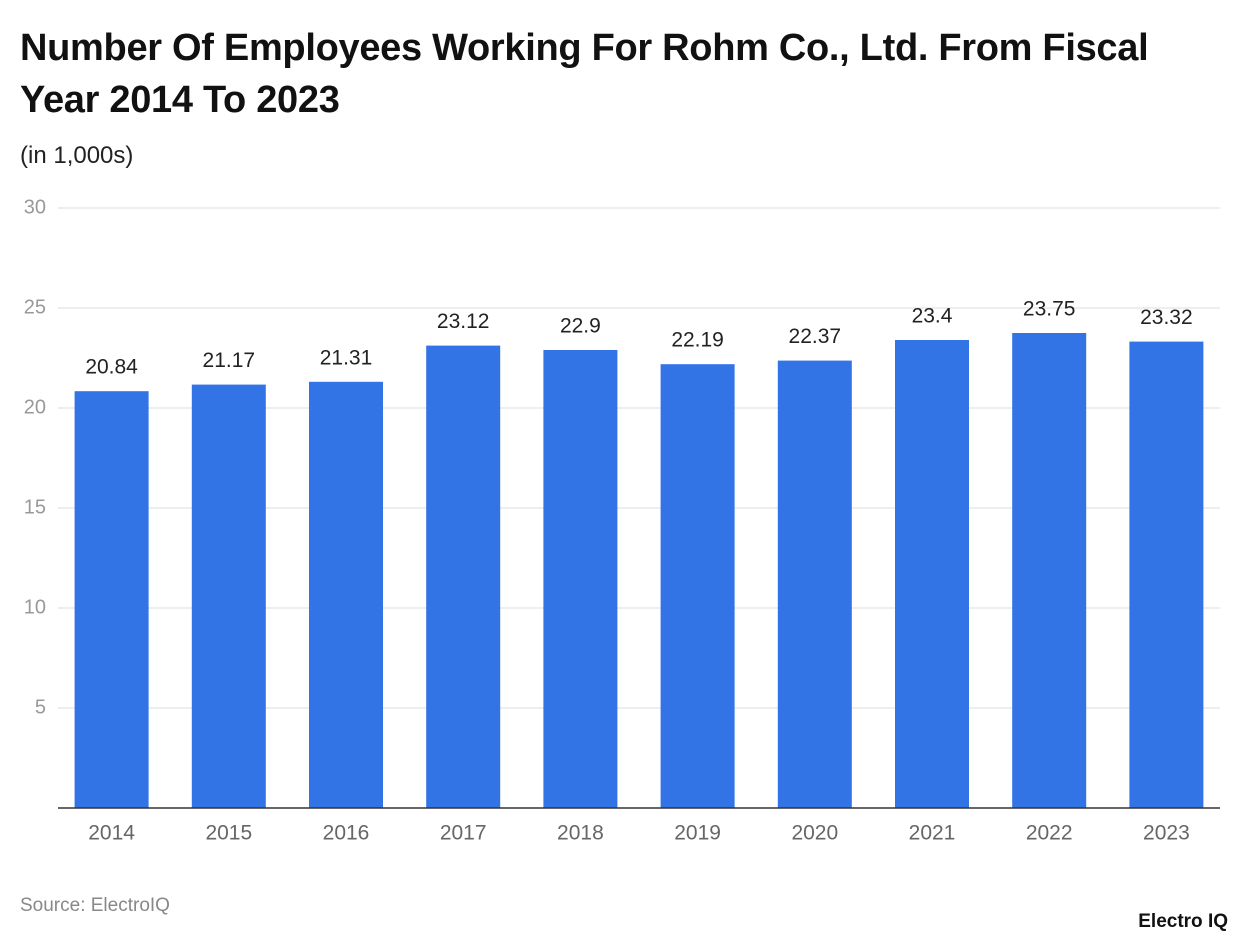 This screenshot has height=940, width=1240. Describe the element at coordinates (580, 833) in the screenshot. I see `x-tick-label: 2018` at that location.